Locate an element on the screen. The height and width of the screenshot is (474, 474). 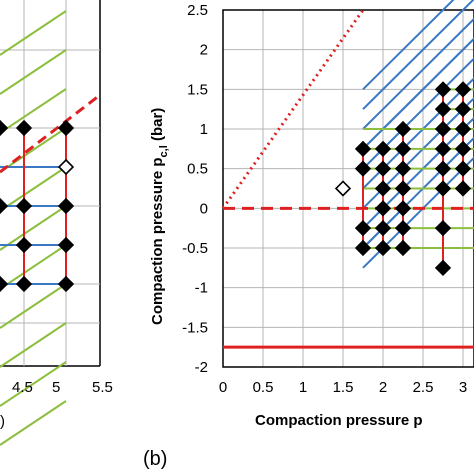
panel-b-label: (b) is located at coordinates (155, 459).